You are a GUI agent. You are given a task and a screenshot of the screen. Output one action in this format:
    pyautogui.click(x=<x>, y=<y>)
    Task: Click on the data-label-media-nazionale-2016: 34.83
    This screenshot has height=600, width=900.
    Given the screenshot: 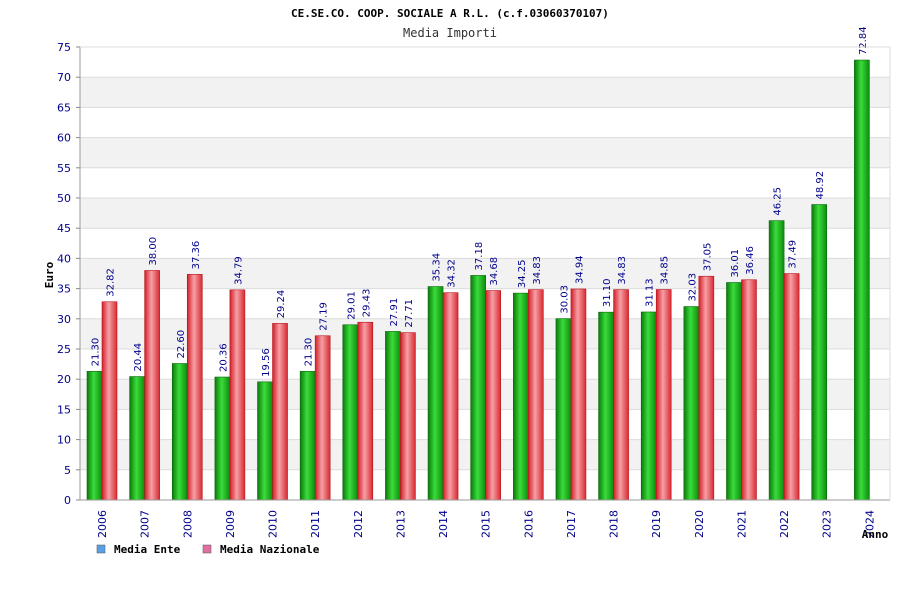 What is the action you would take?
    pyautogui.click(x=537, y=270)
    